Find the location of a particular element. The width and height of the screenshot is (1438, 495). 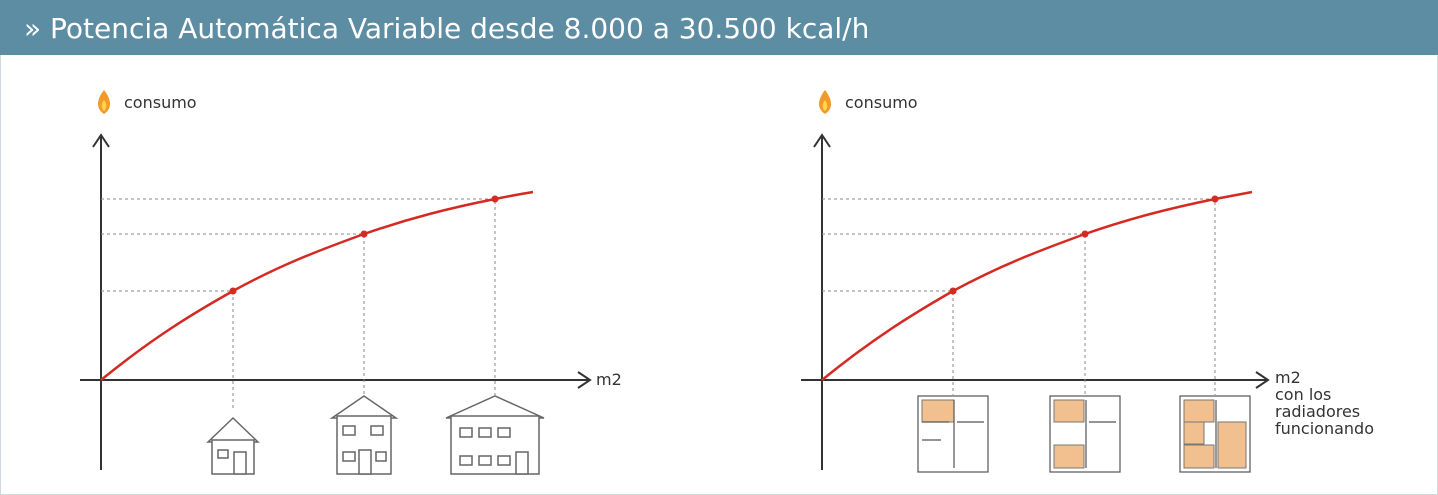

plan-large is located at coordinates (1215, 434).